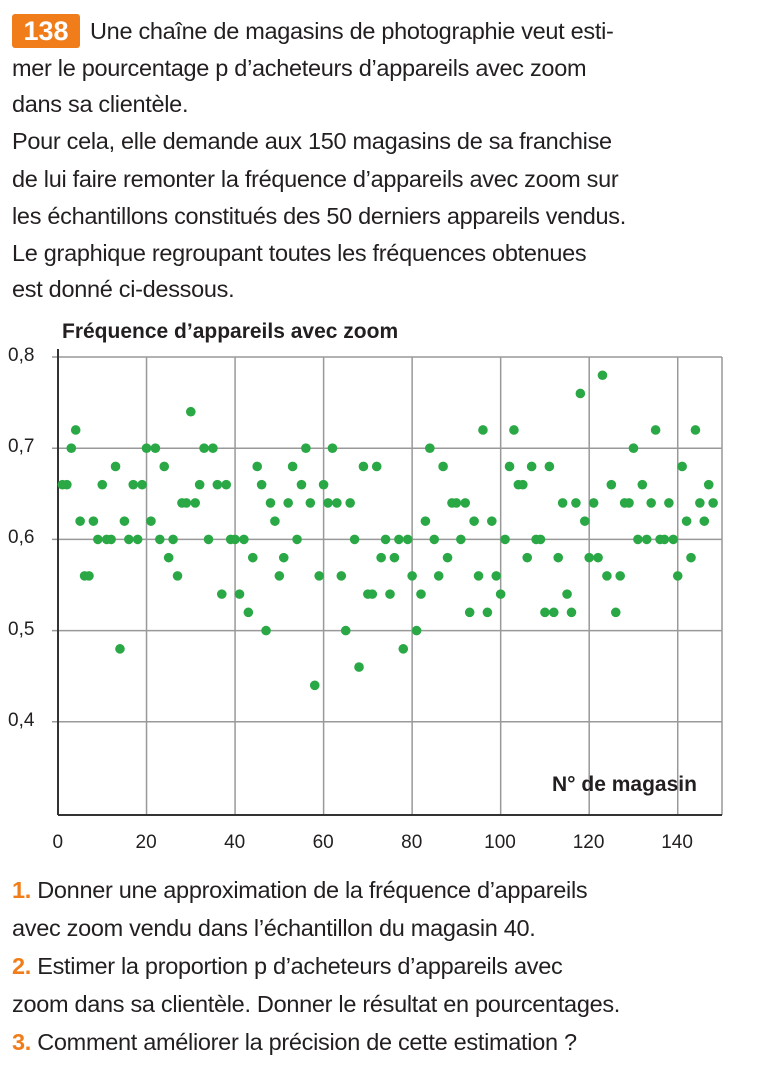 The height and width of the screenshot is (1092, 760). Describe the element at coordinates (21, 966) in the screenshot. I see `question-number: 2.` at that location.